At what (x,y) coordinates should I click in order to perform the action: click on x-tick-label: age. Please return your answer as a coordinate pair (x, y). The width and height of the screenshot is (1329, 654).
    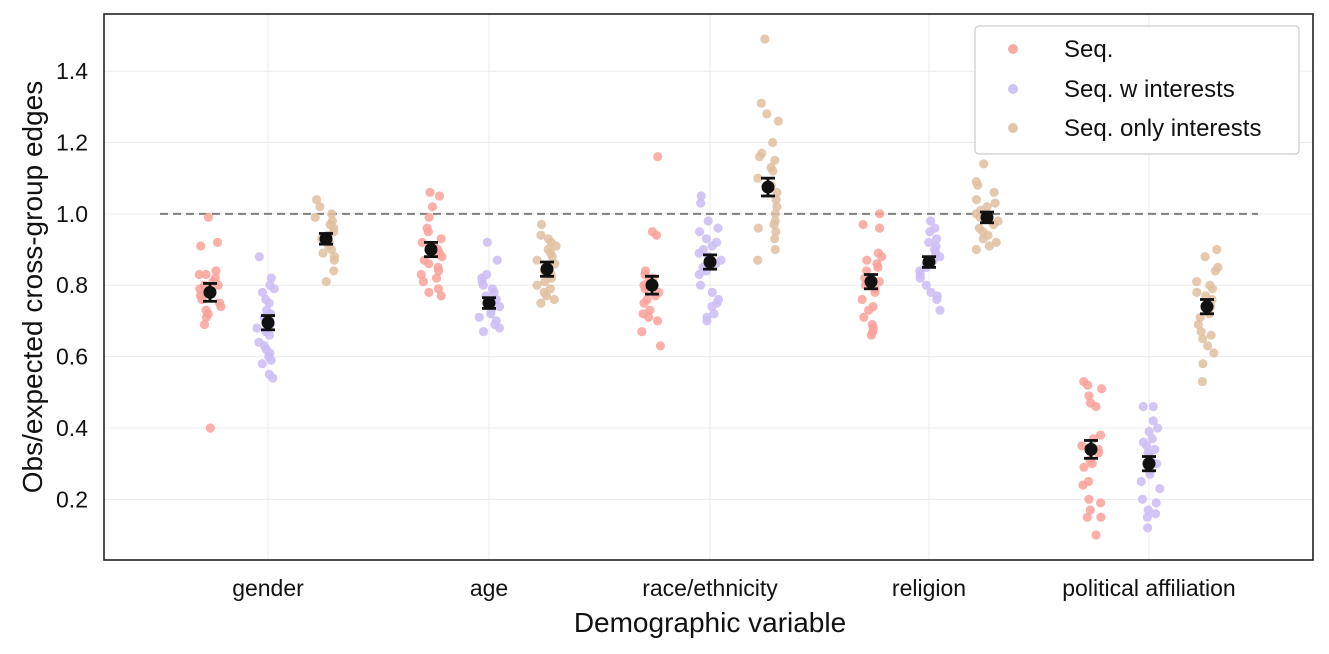
    Looking at the image, I should click on (489, 588).